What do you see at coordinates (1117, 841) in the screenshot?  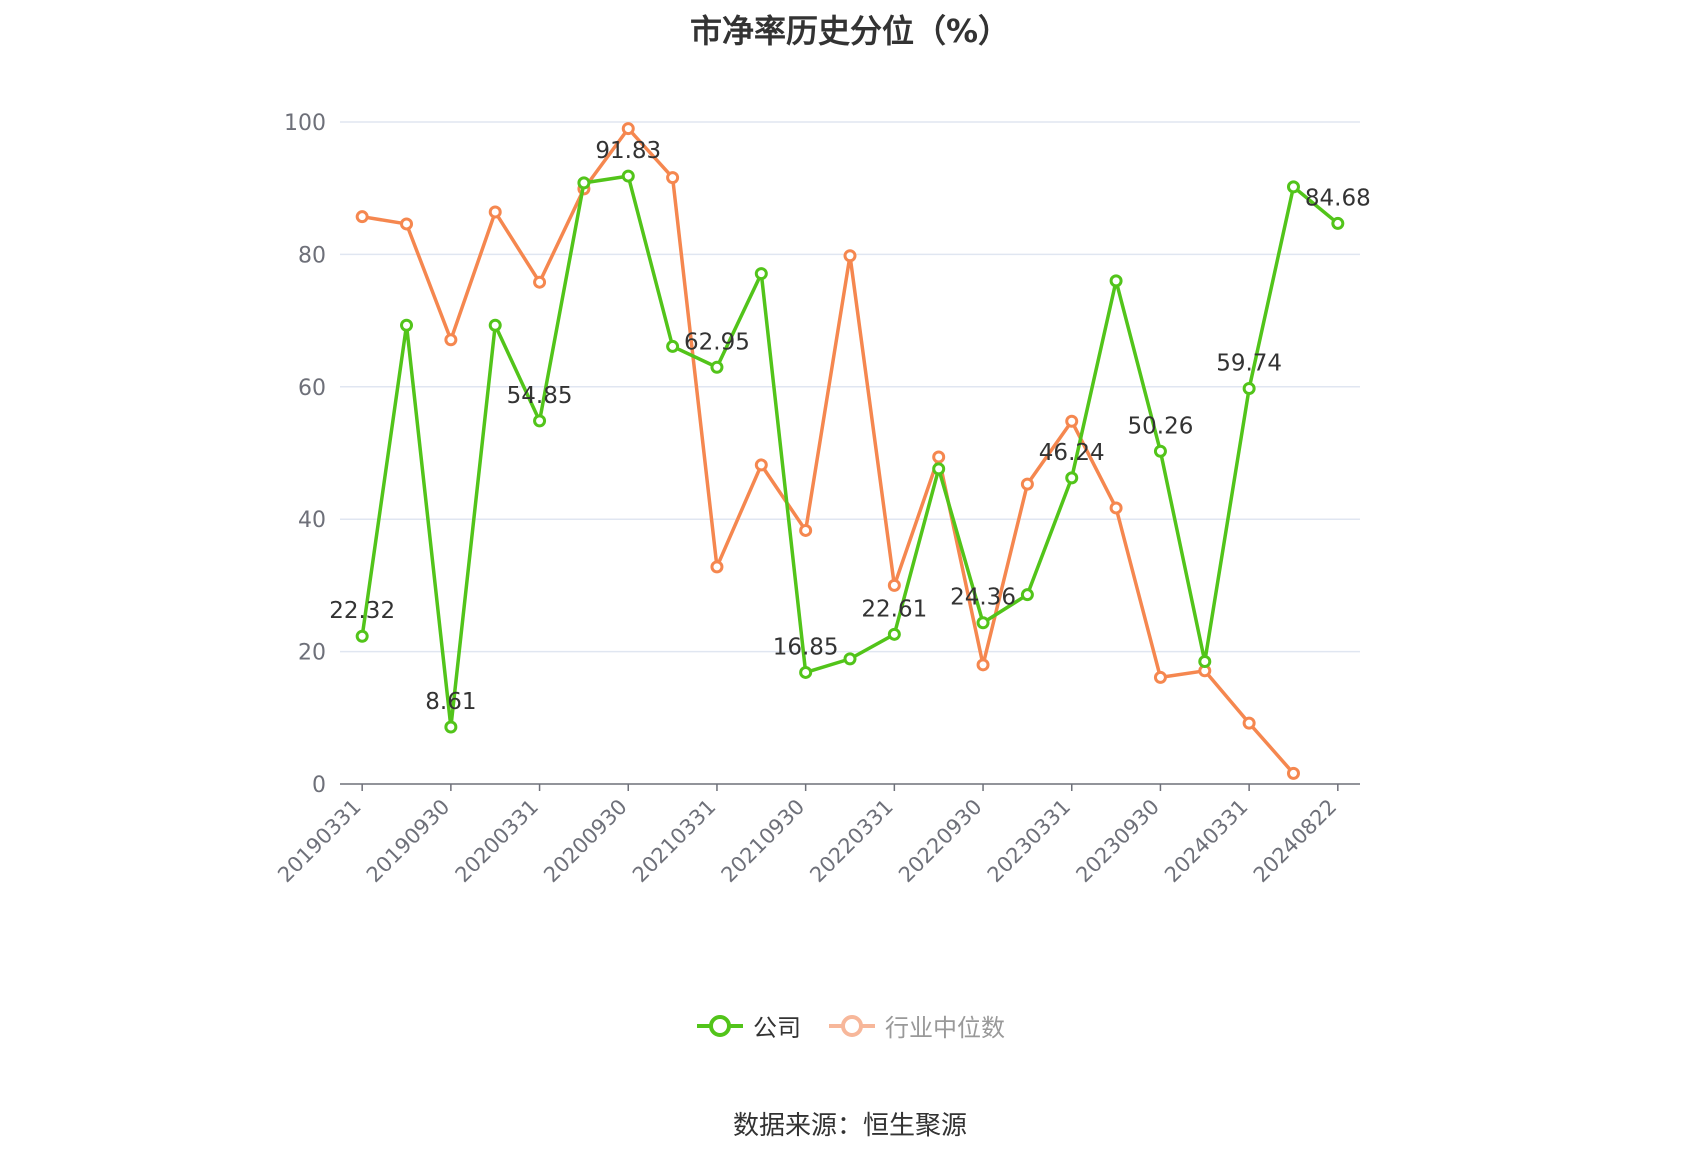 I see `x-tick-label: 20230930` at bounding box center [1117, 841].